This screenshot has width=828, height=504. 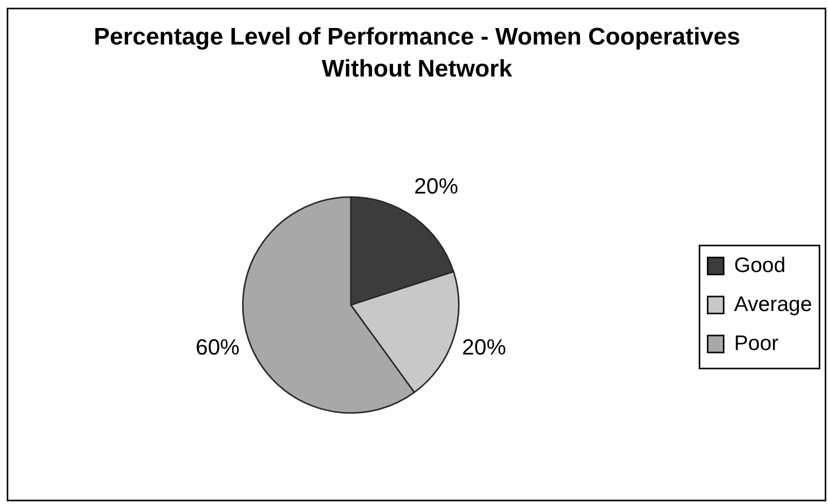 What do you see at coordinates (218, 347) in the screenshot?
I see `data-label: 60%` at bounding box center [218, 347].